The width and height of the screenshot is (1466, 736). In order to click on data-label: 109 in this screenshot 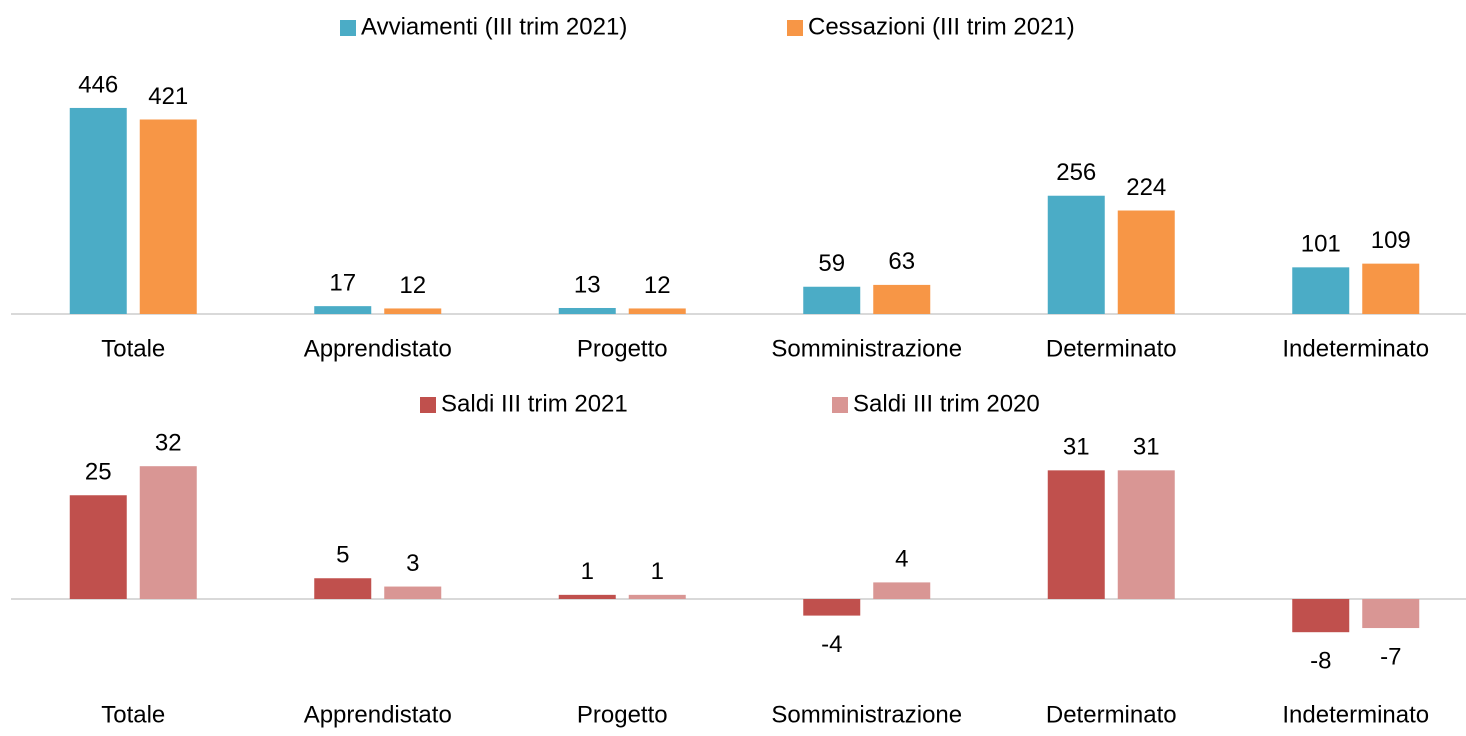, I will do `click(1391, 240)`.